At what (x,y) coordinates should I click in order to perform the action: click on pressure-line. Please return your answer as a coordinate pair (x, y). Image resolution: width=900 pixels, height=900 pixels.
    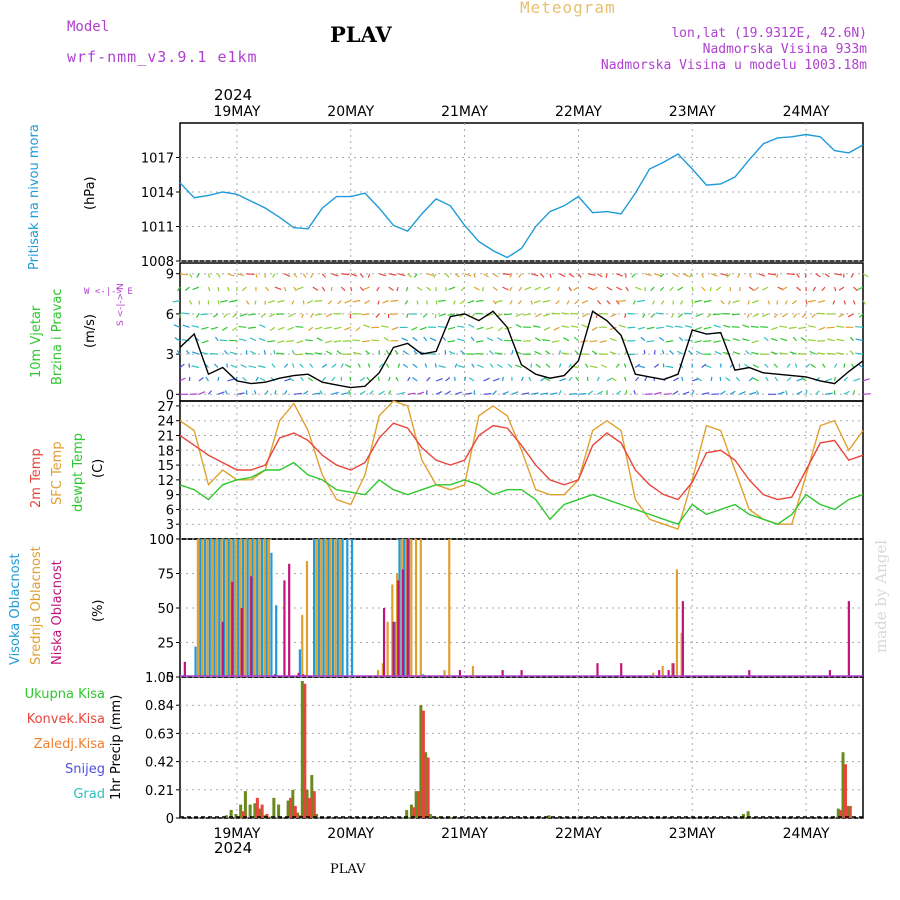
    Looking at the image, I should click on (521, 196).